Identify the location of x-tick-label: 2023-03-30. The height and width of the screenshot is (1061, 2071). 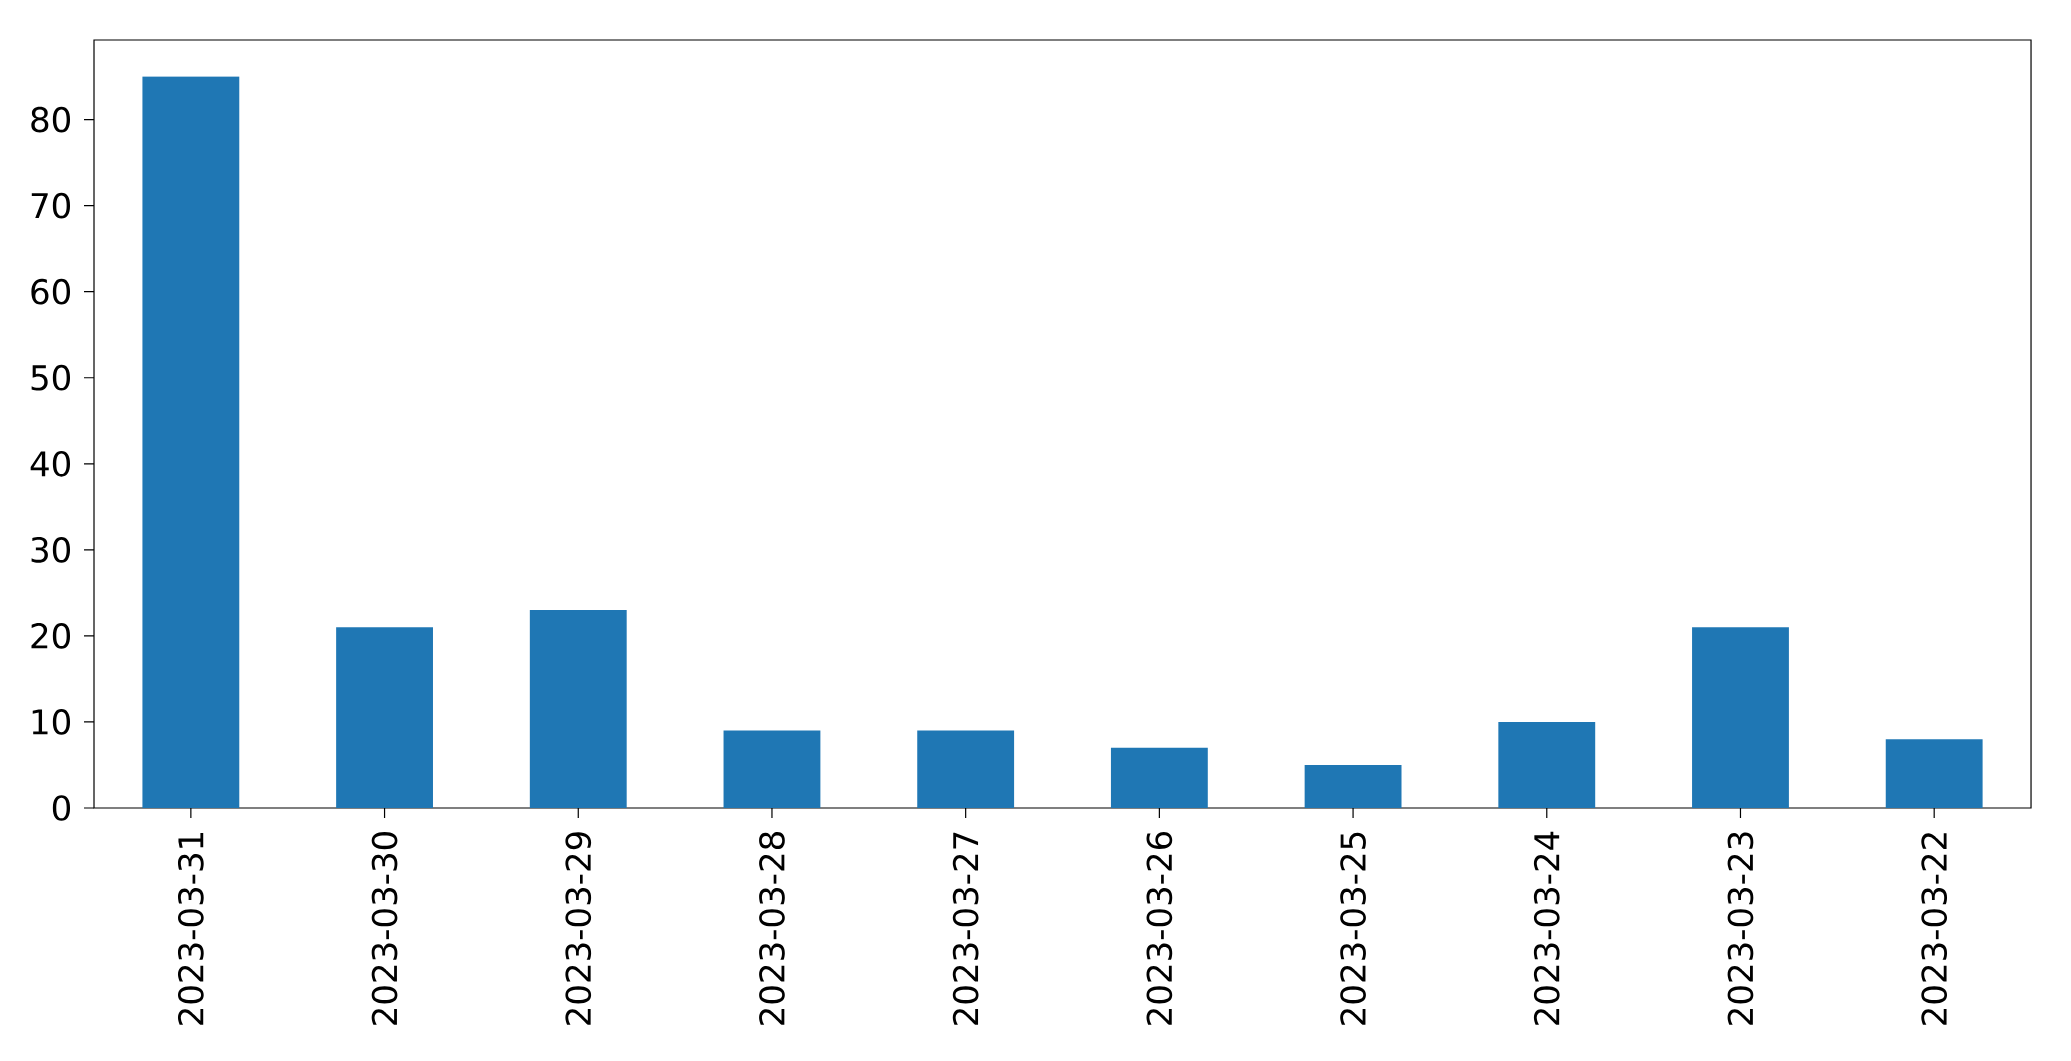
(384, 928).